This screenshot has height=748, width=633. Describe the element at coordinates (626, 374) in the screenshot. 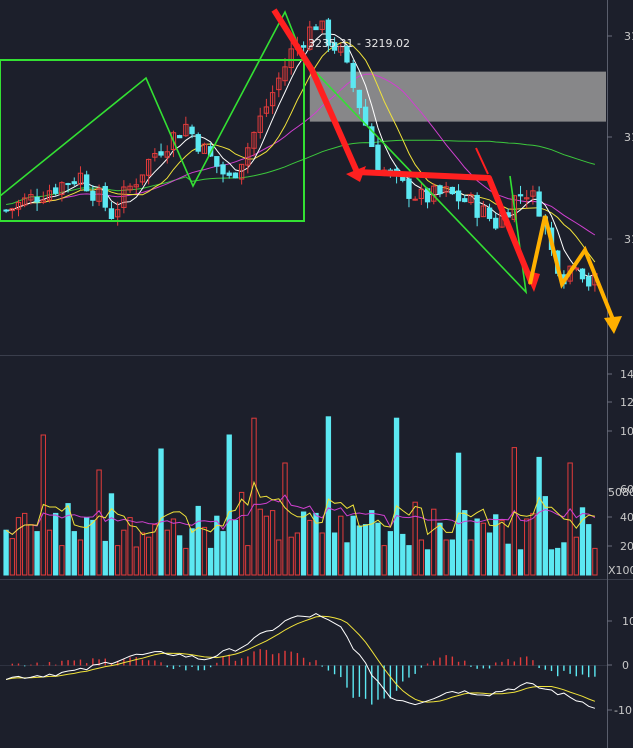

I see `volume-tick-label: 140` at that location.